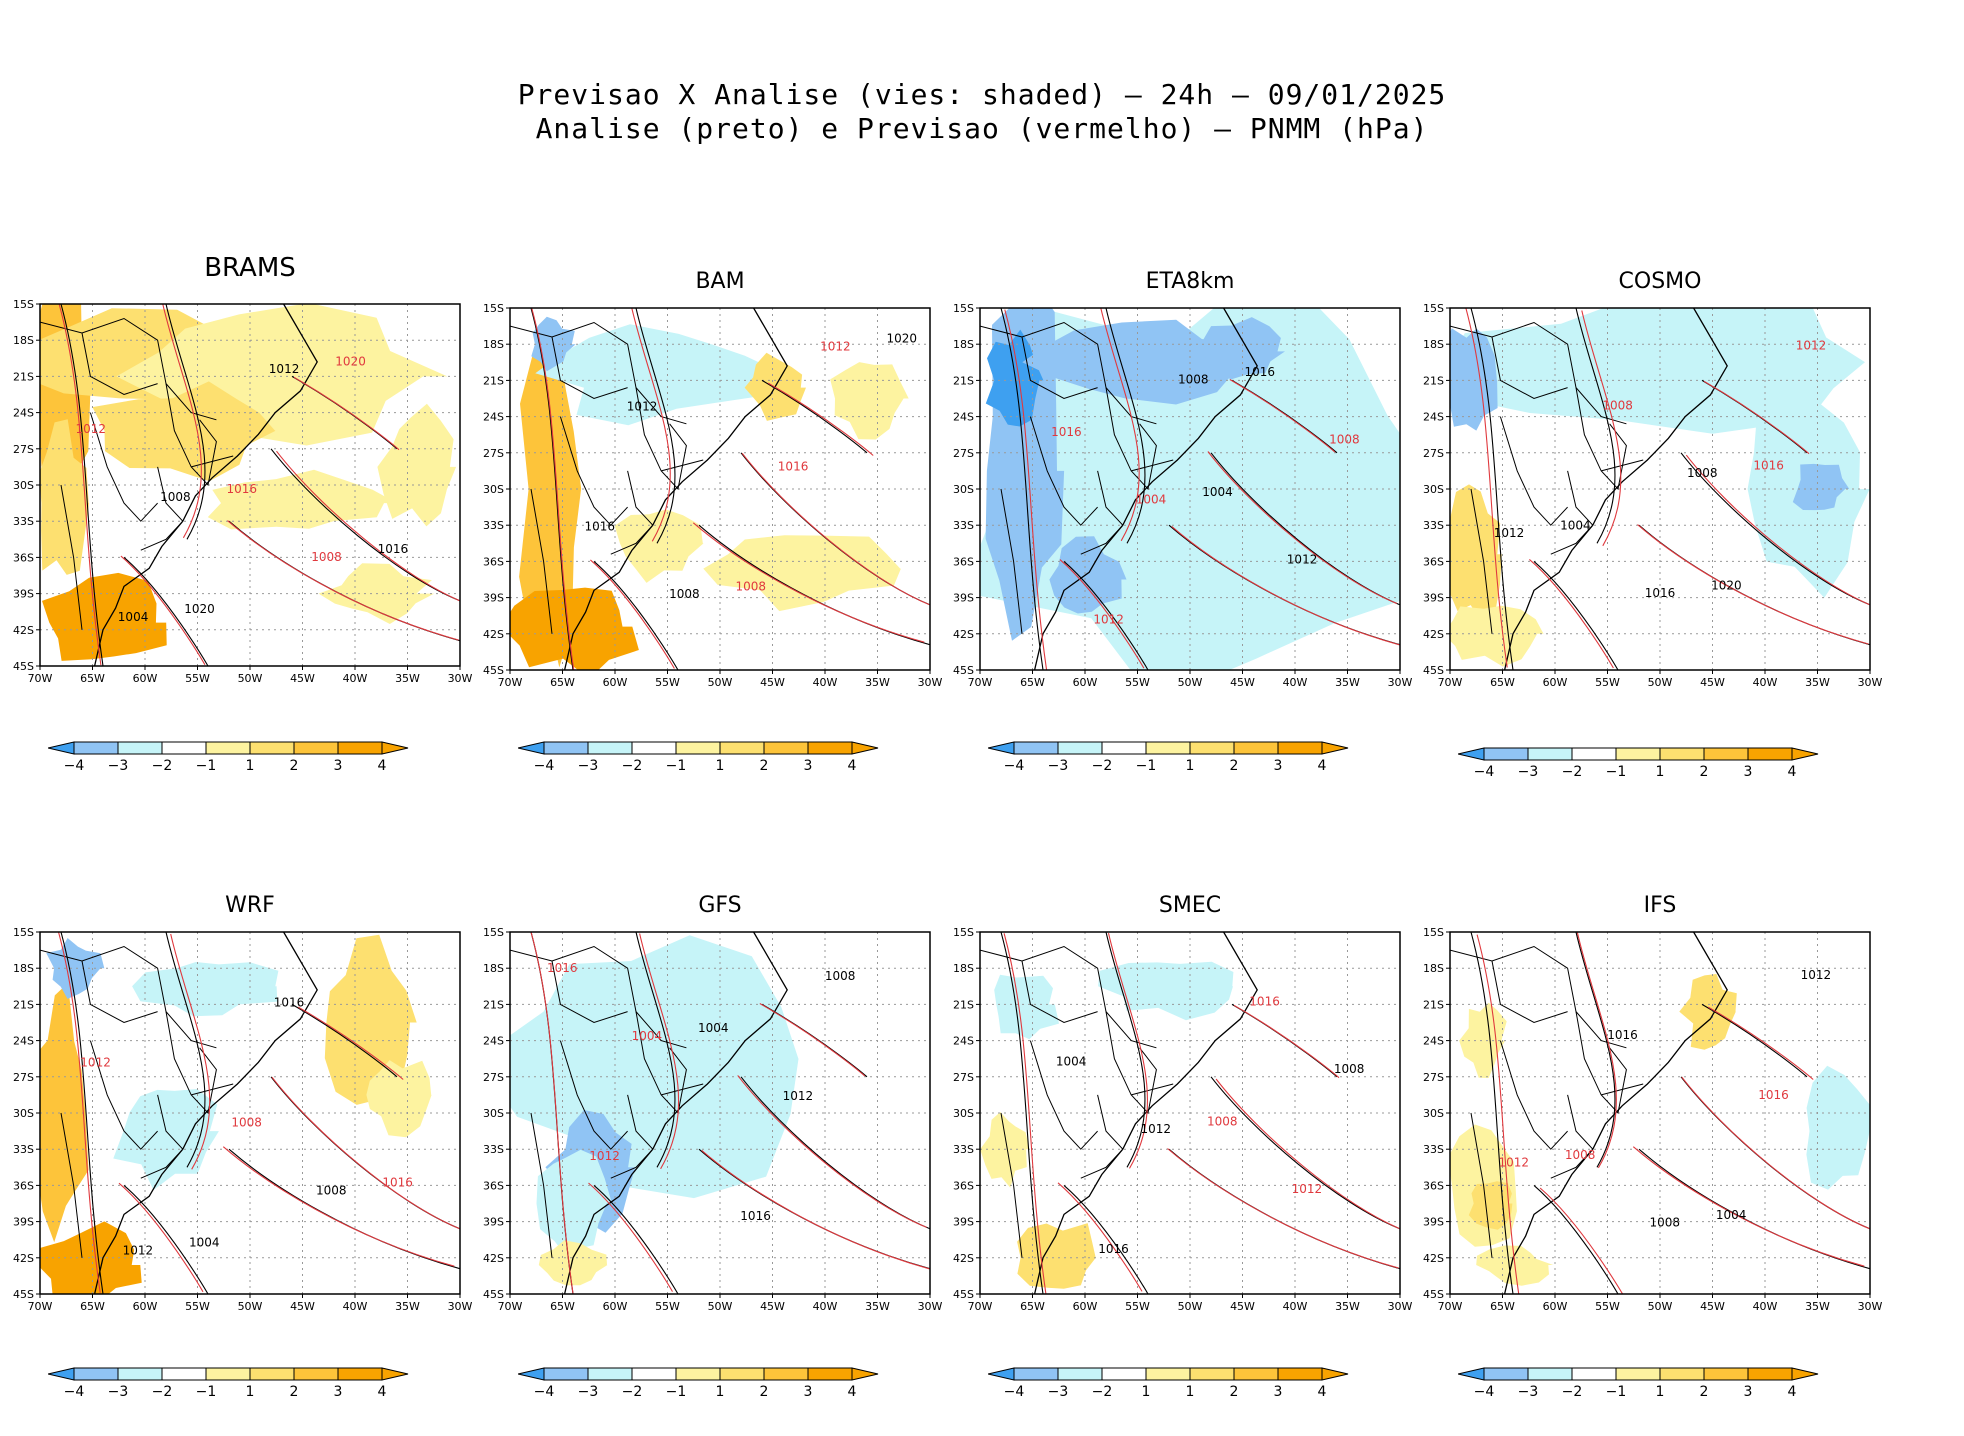  I want to click on panel-title: BRAMS, so click(250, 268).